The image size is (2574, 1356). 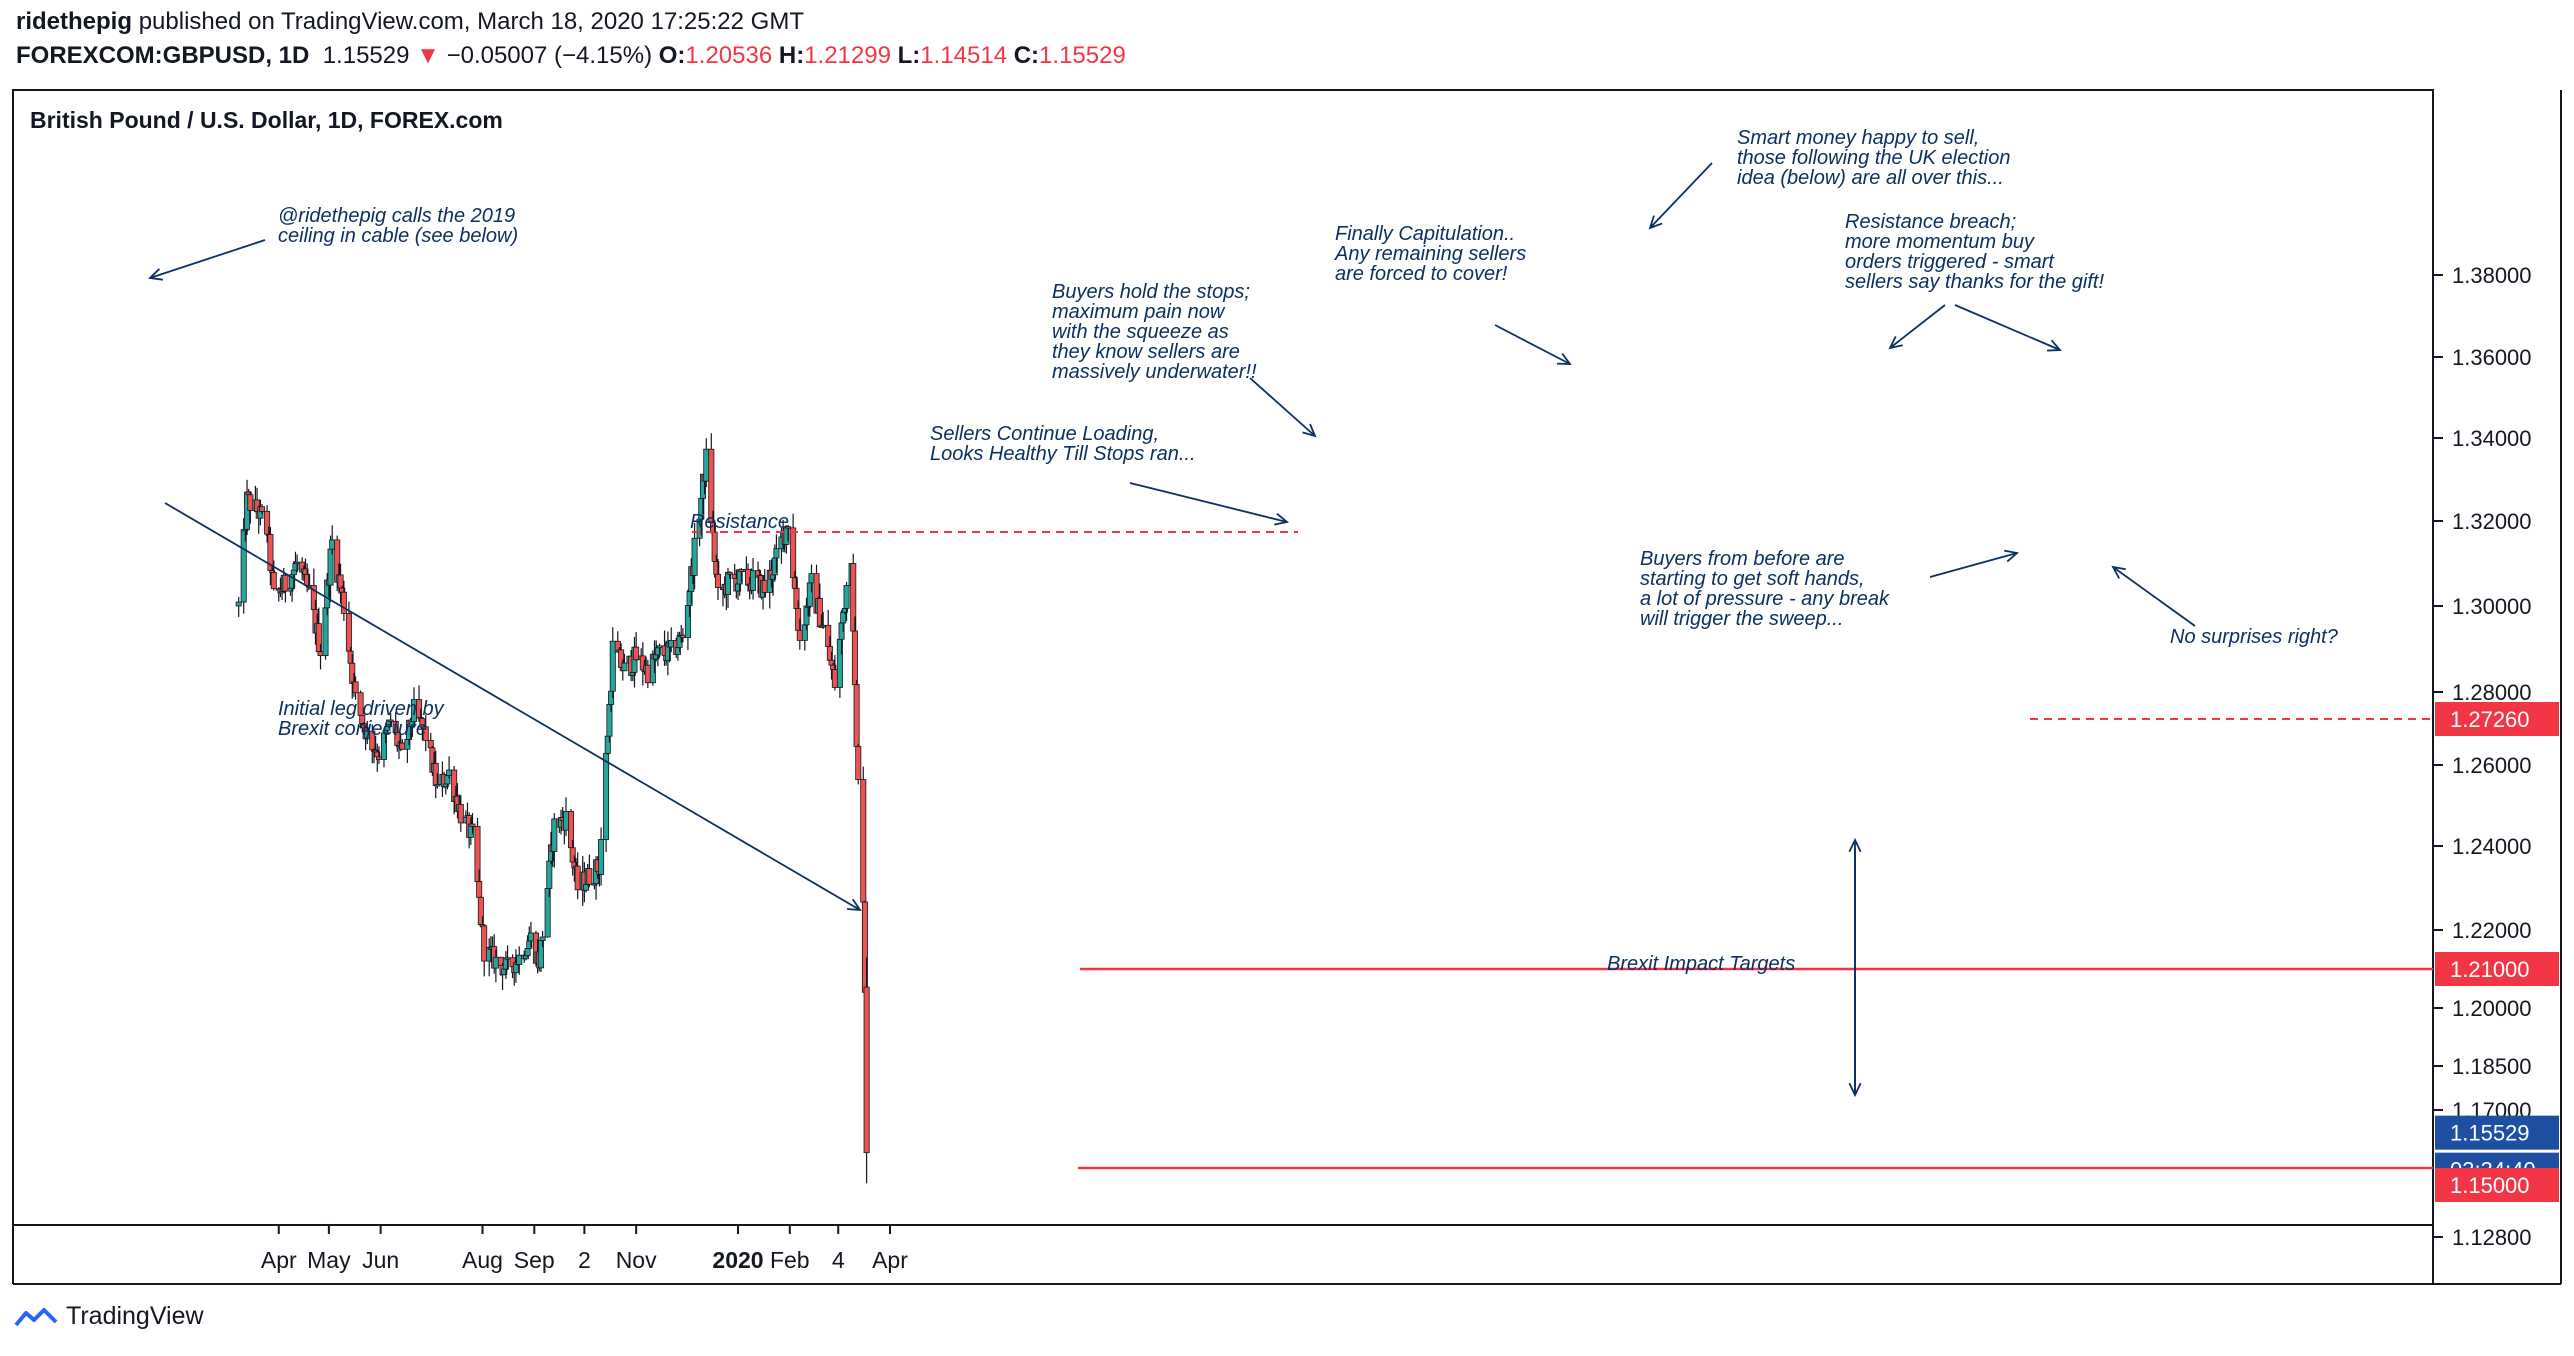 I want to click on low-value: 1.14514, so click(x=964, y=55).